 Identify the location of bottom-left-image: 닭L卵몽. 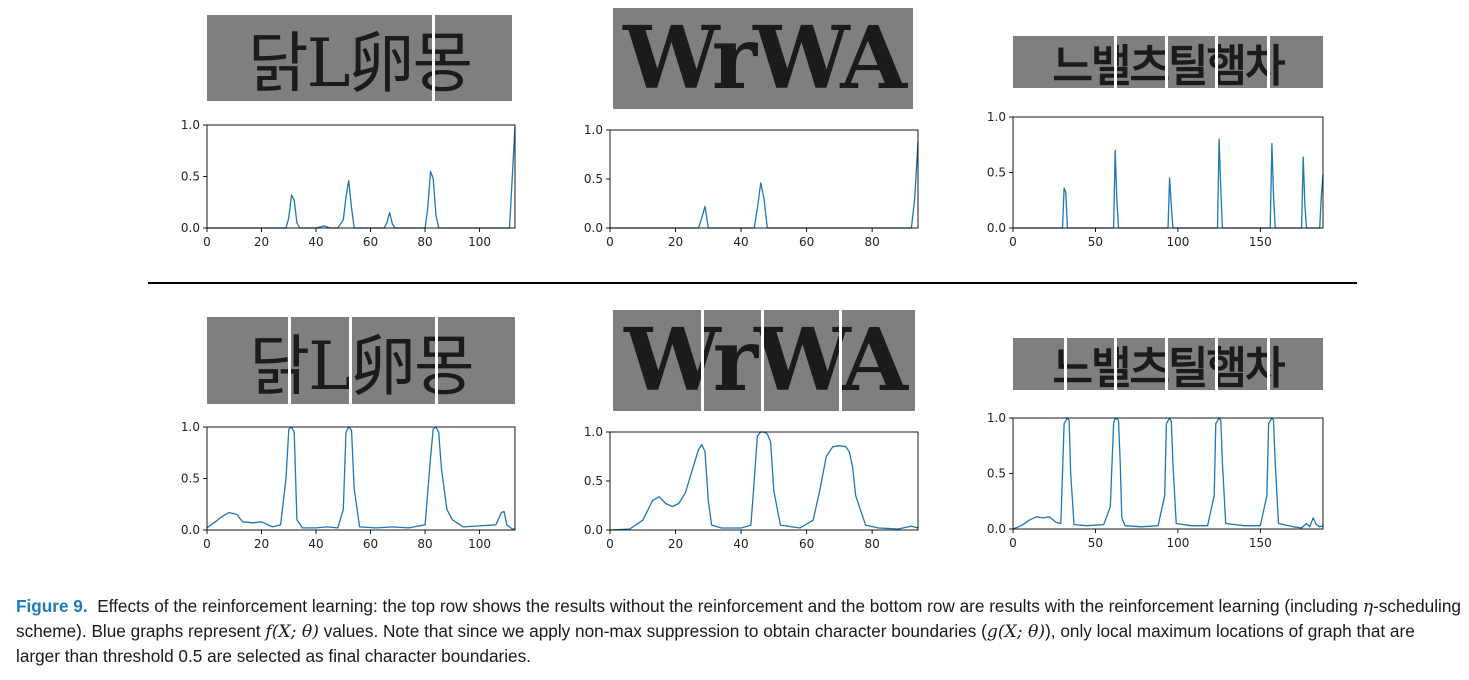
(361, 360).